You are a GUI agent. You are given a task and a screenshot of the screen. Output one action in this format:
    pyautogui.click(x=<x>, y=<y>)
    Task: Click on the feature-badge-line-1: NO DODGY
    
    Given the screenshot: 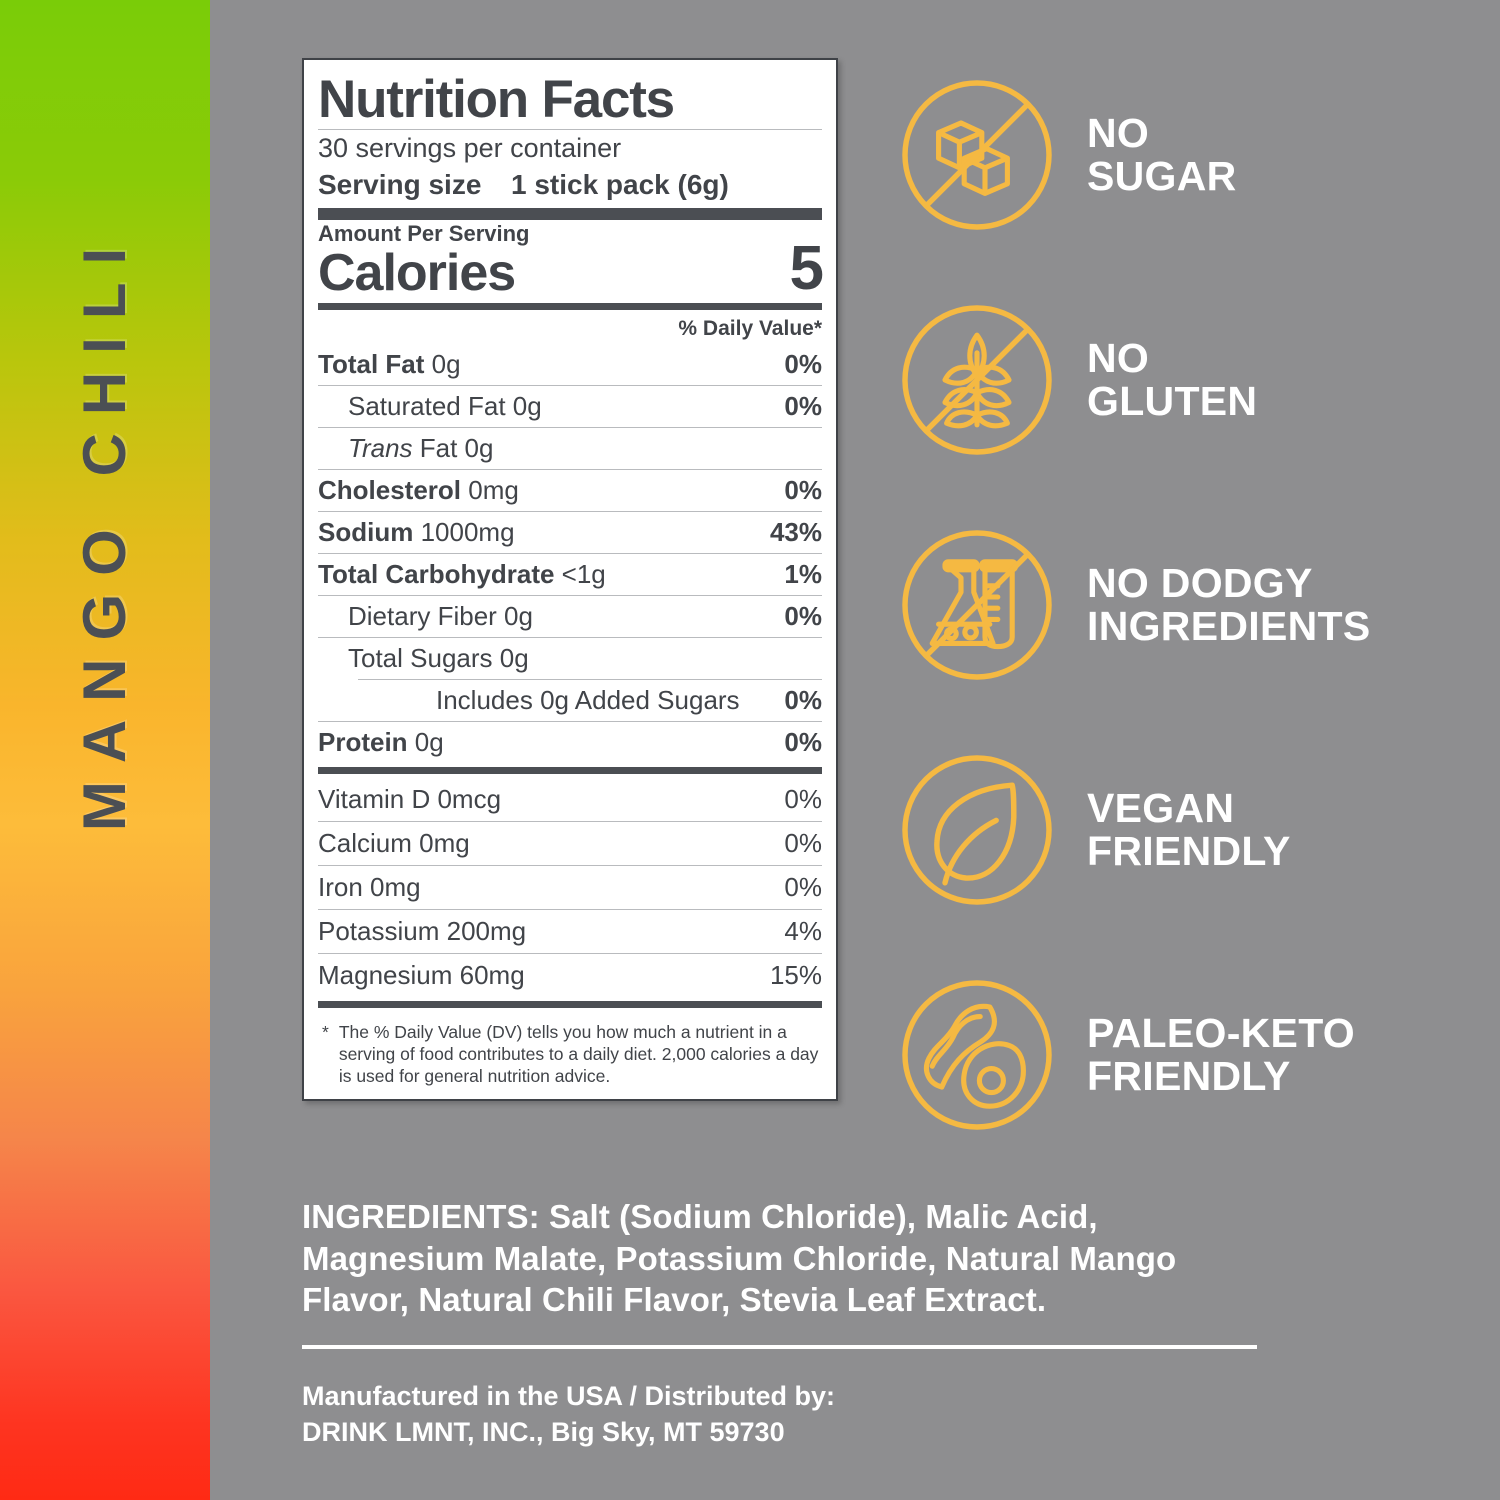 What is the action you would take?
    pyautogui.click(x=1200, y=582)
    